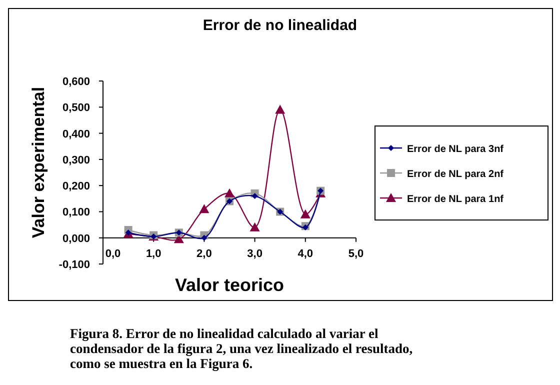 This screenshot has width=560, height=385. What do you see at coordinates (76, 160) in the screenshot?
I see `y-tick-label: 0,300` at bounding box center [76, 160].